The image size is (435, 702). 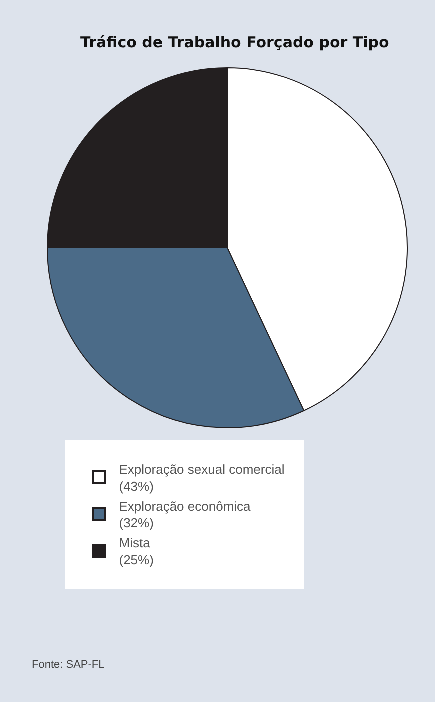 I want to click on legend-label: Mista (25%), so click(x=136, y=552).